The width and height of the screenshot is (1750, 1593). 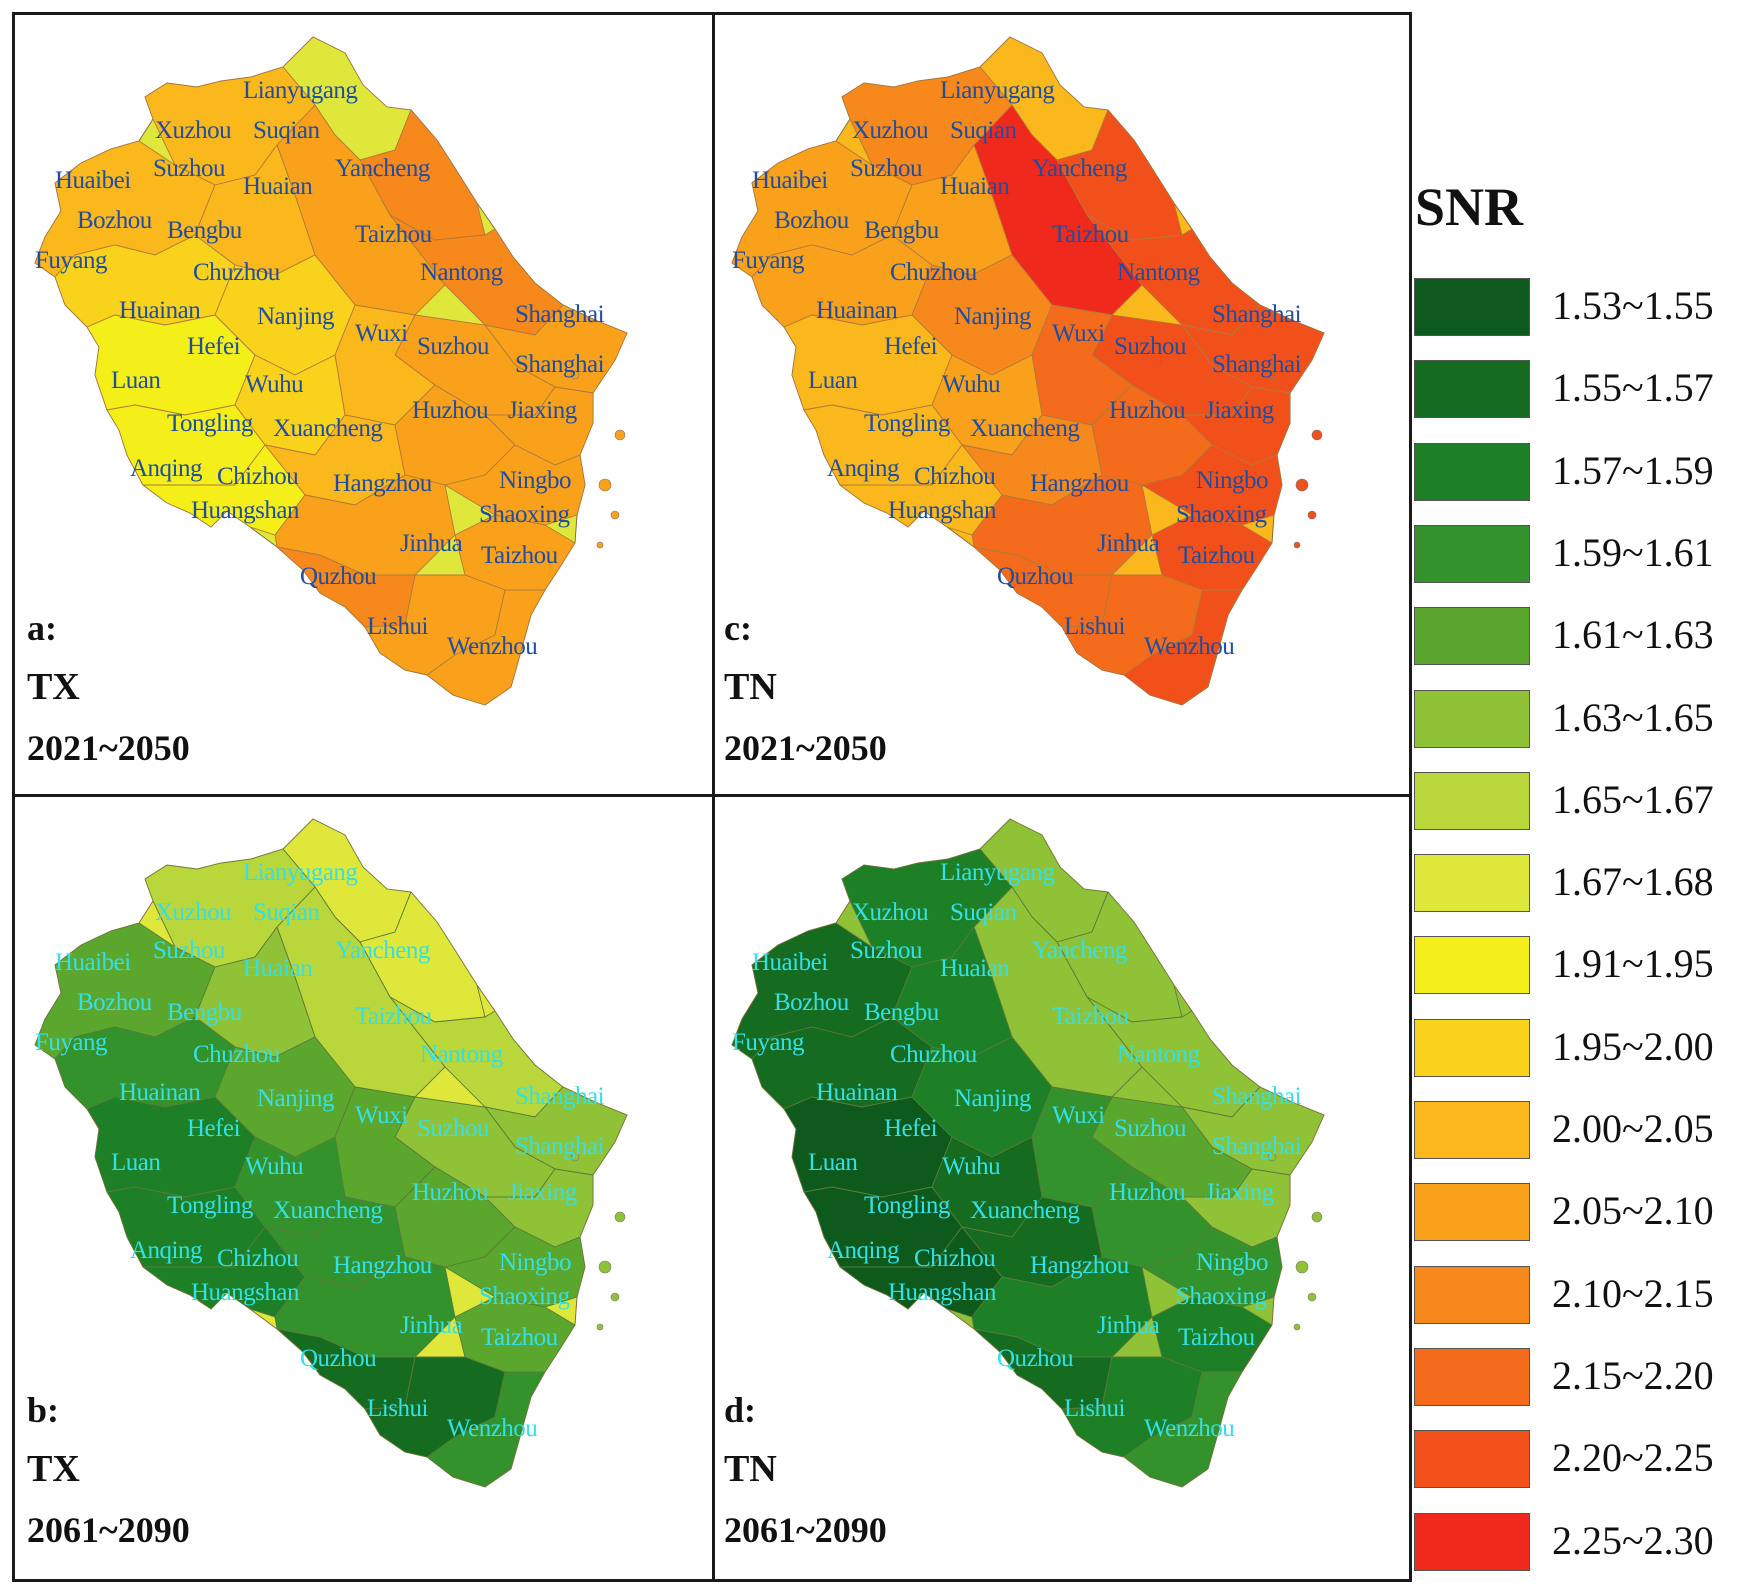 What do you see at coordinates (1633, 1211) in the screenshot?
I see `legend-label: 2.05~2.10` at bounding box center [1633, 1211].